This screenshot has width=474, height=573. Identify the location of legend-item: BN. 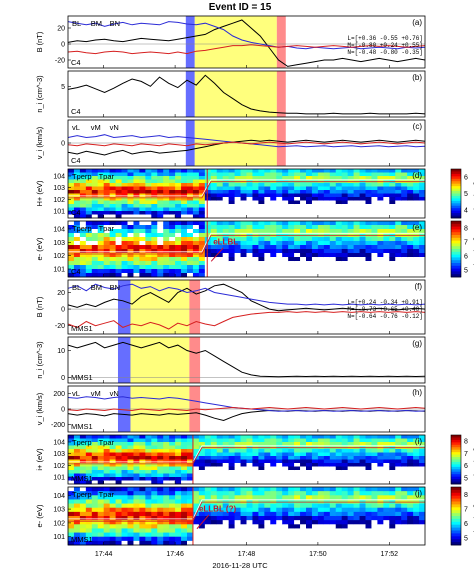
(115, 287).